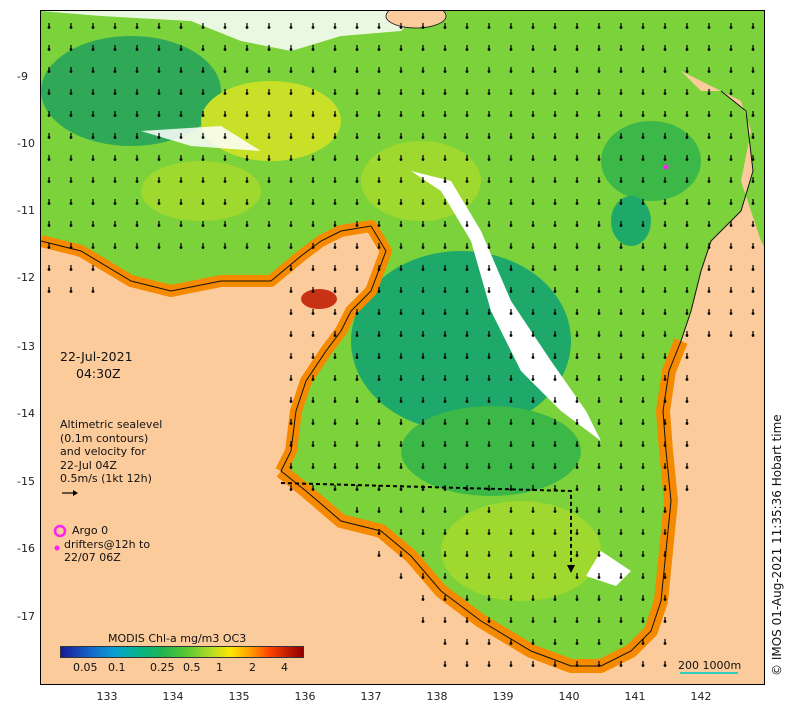  I want to click on credit-text: © IMOS 01-Aug-2021 11:35:36 Hobart time, so click(777, 545).